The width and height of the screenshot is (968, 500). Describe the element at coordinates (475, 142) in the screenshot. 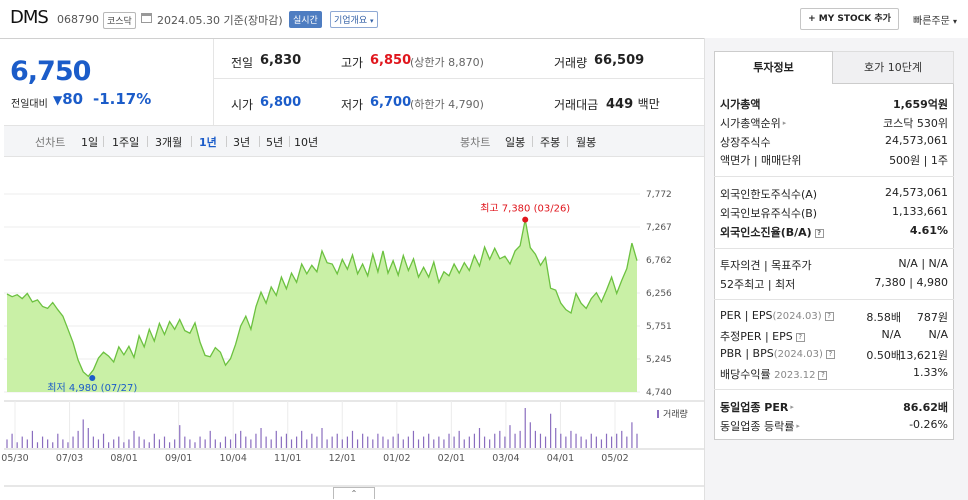

I see `candle-chart-label: 봉차트` at that location.